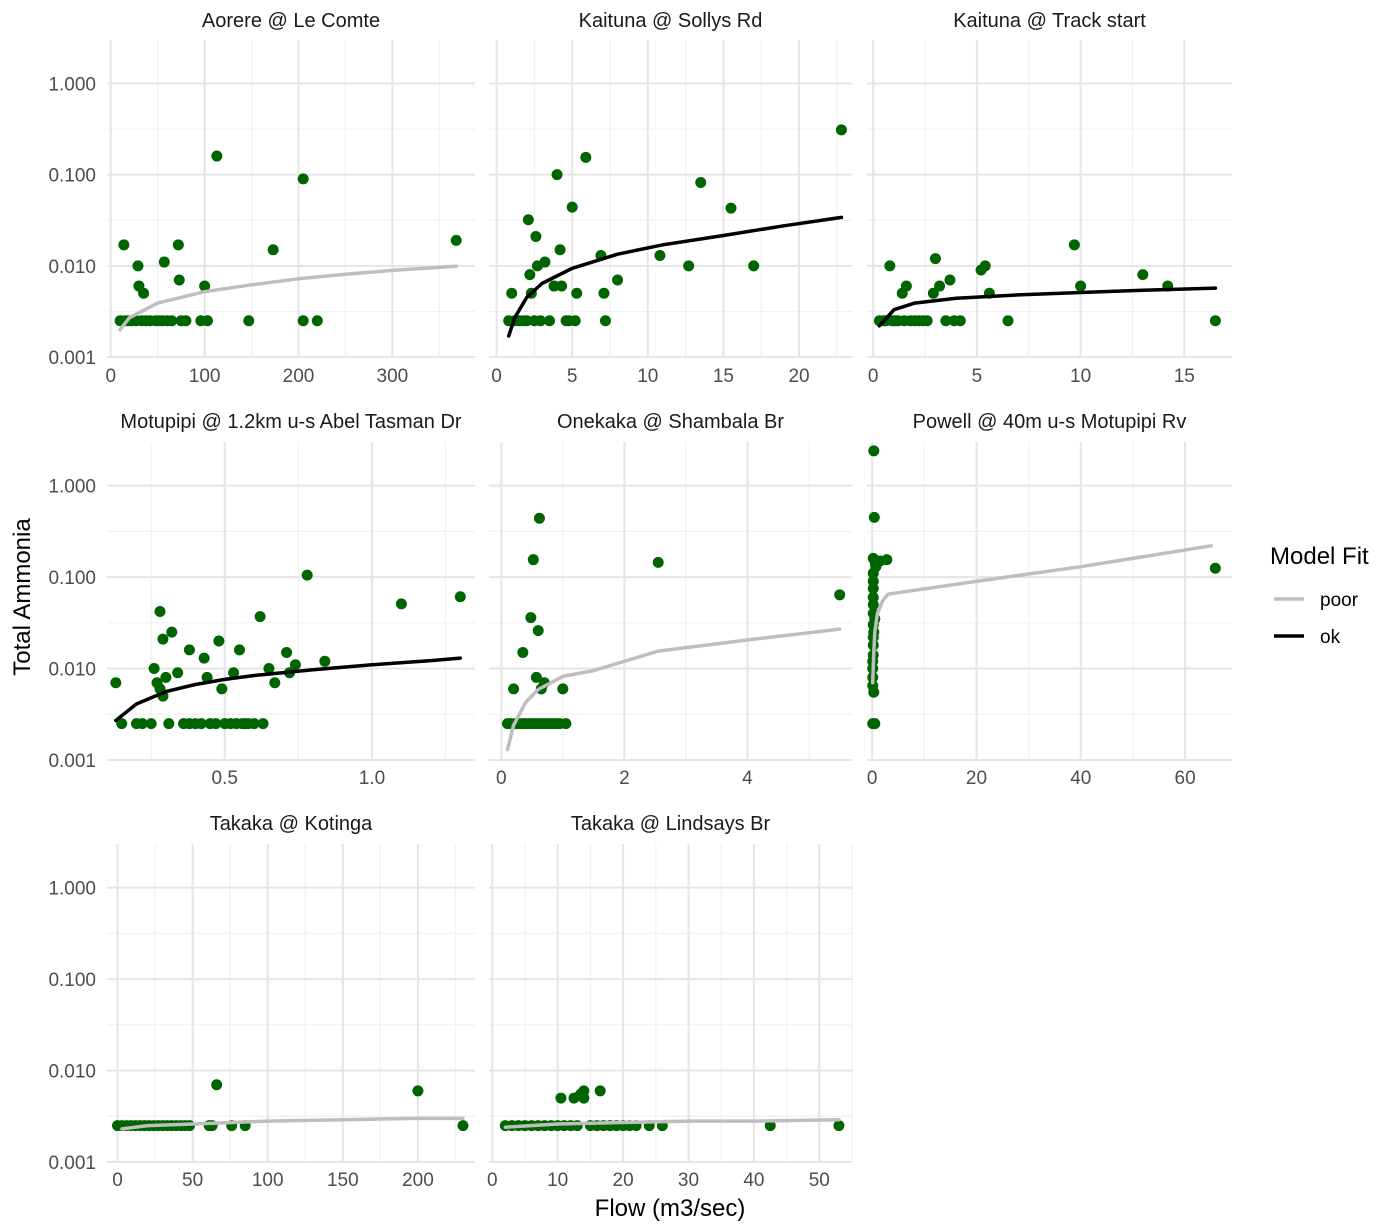 This screenshot has width=1398, height=1224. Describe the element at coordinates (1080, 778) in the screenshot. I see `x-tick-label: 40` at that location.